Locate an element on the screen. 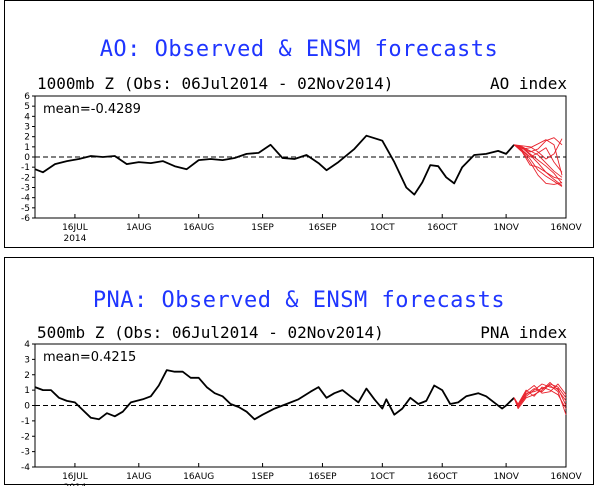 The width and height of the screenshot is (600, 486). index-label: PNA index is located at coordinates (523, 332).